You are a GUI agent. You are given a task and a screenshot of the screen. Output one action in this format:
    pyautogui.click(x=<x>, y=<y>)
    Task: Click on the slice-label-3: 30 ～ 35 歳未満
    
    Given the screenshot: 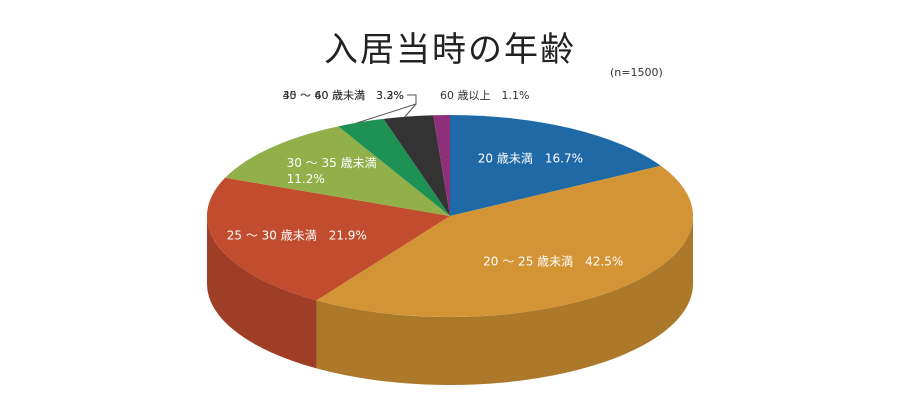 What is the action you would take?
    pyautogui.click(x=332, y=163)
    